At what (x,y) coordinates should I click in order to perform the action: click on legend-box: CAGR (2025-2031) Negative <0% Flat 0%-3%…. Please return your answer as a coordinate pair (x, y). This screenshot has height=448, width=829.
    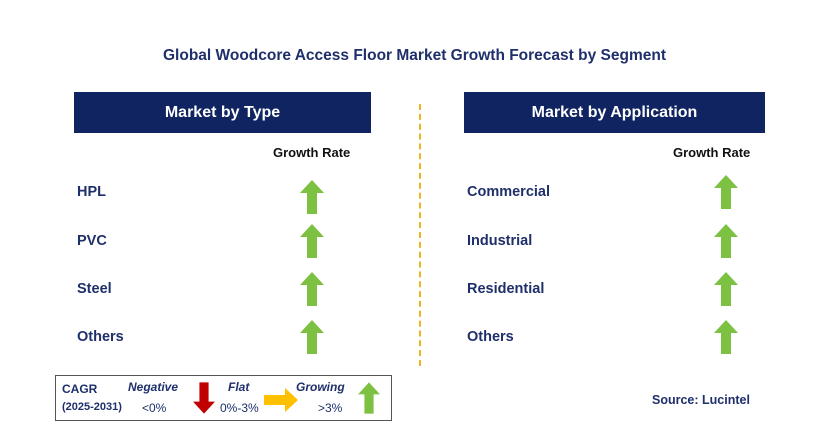
    Looking at the image, I should click on (223, 398).